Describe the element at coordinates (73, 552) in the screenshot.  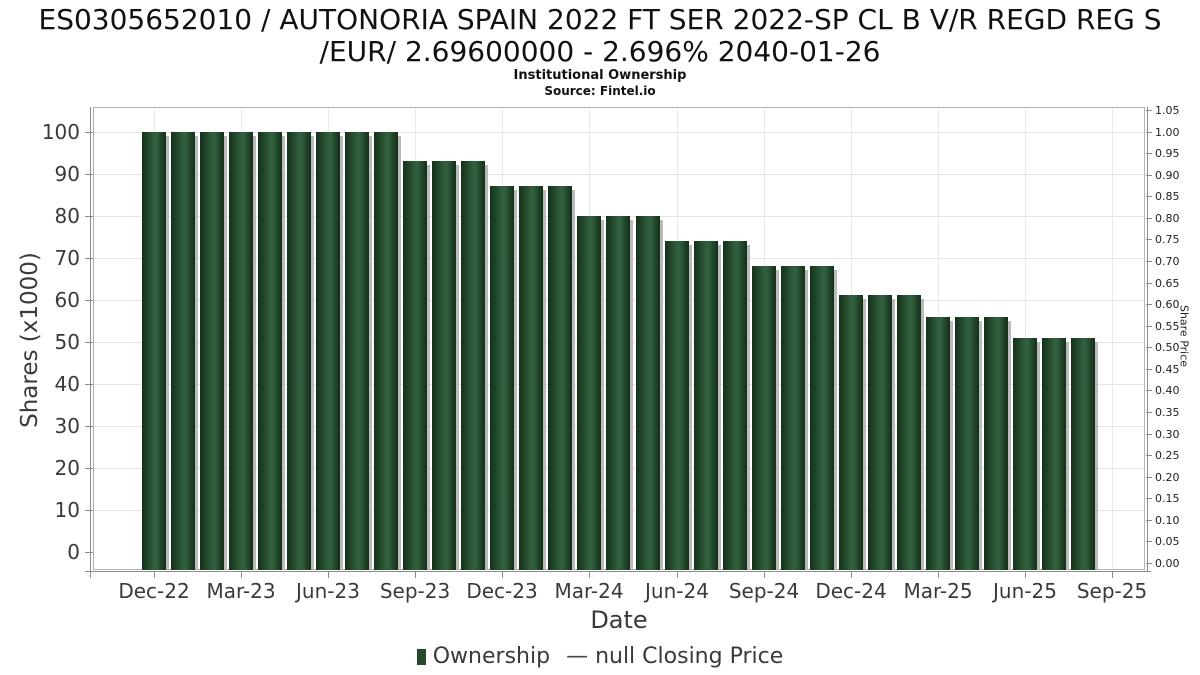
I see `y-axis-left-tick-label: 0` at that location.